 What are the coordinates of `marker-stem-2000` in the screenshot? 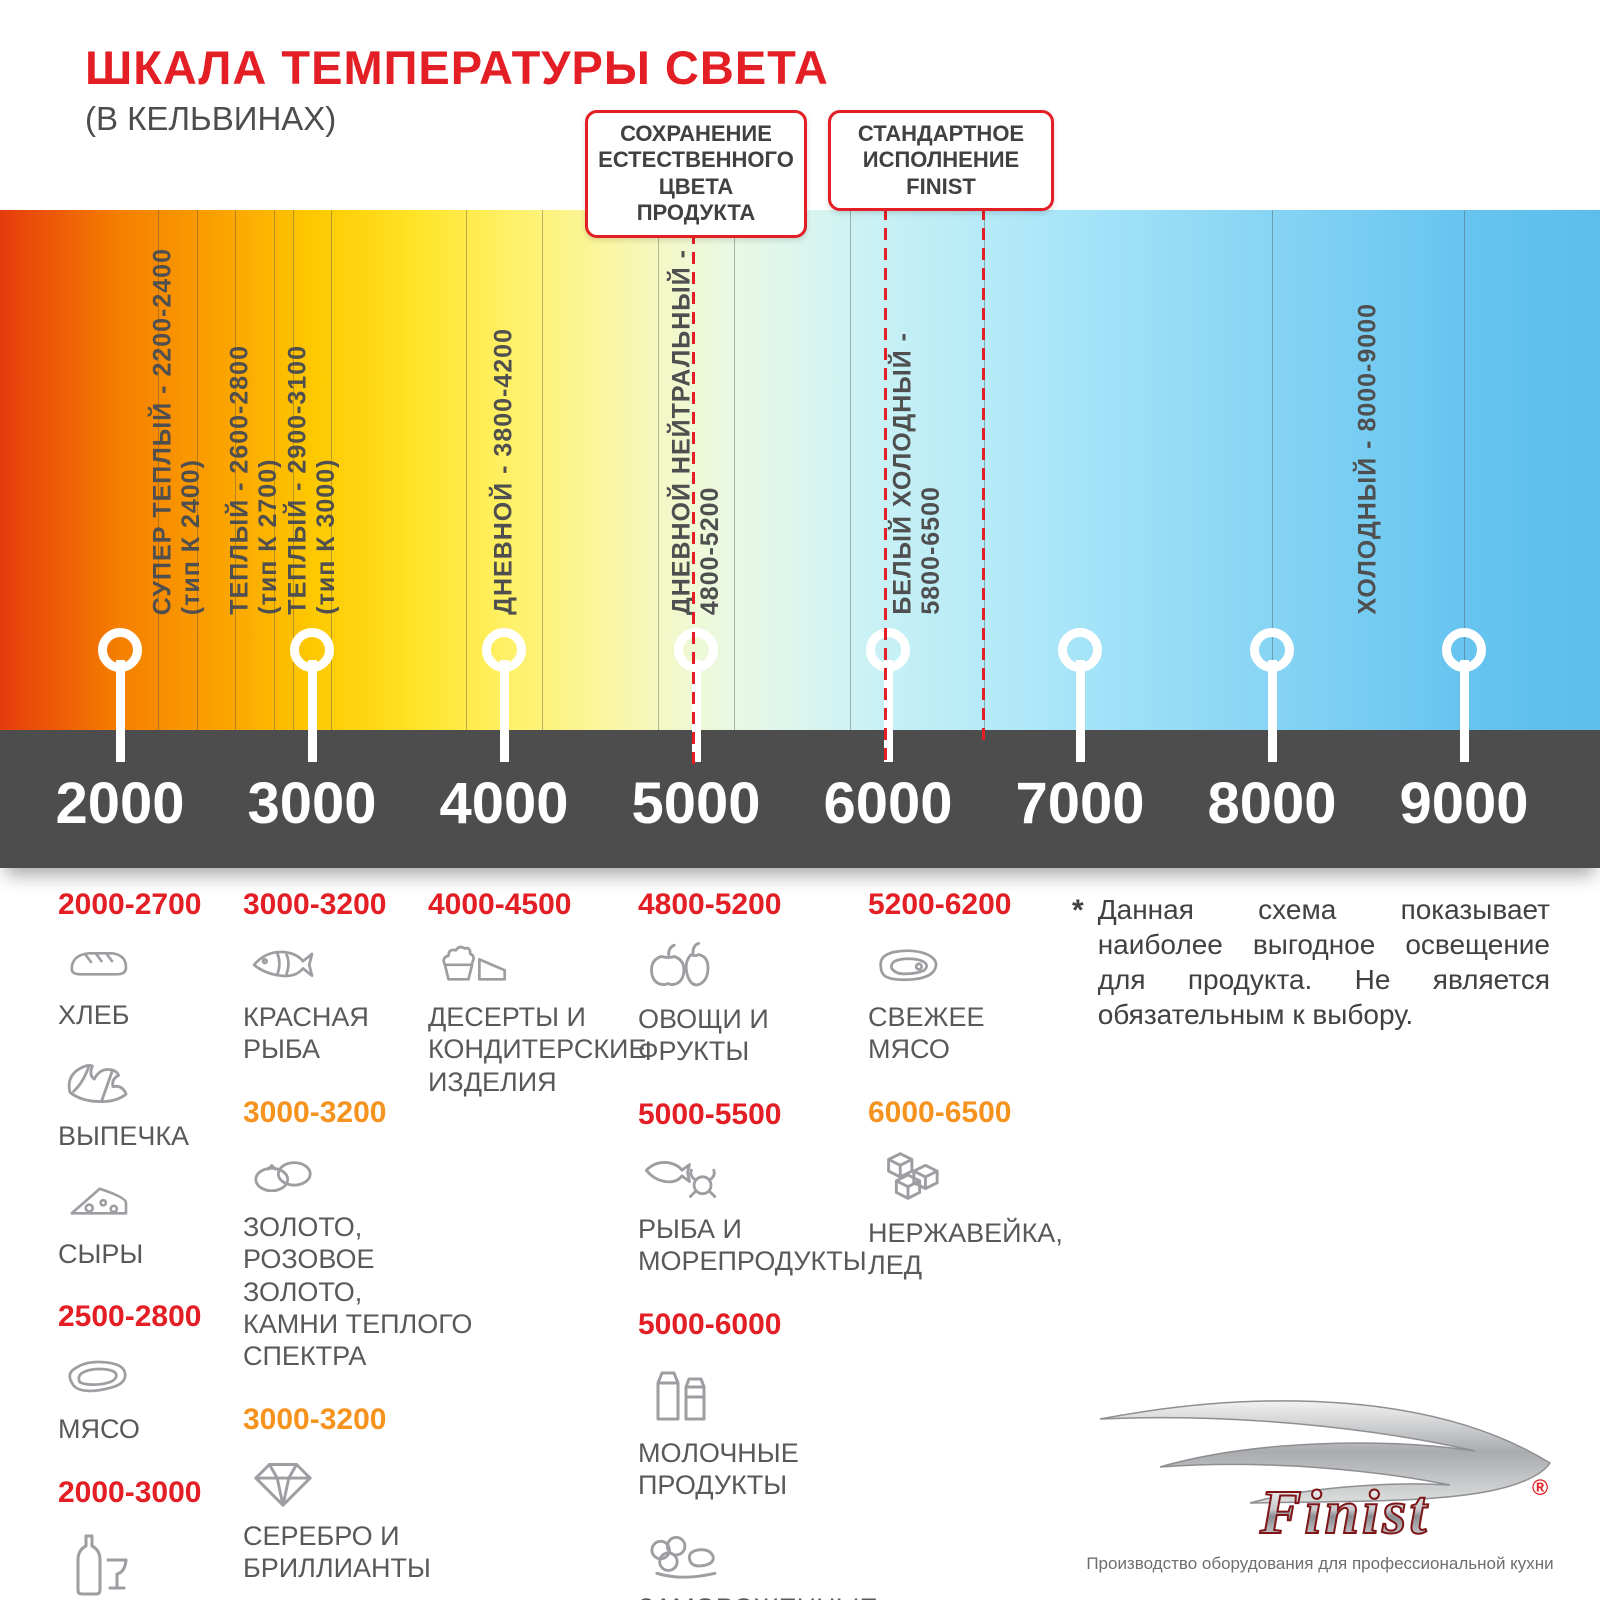 It's located at (120, 711).